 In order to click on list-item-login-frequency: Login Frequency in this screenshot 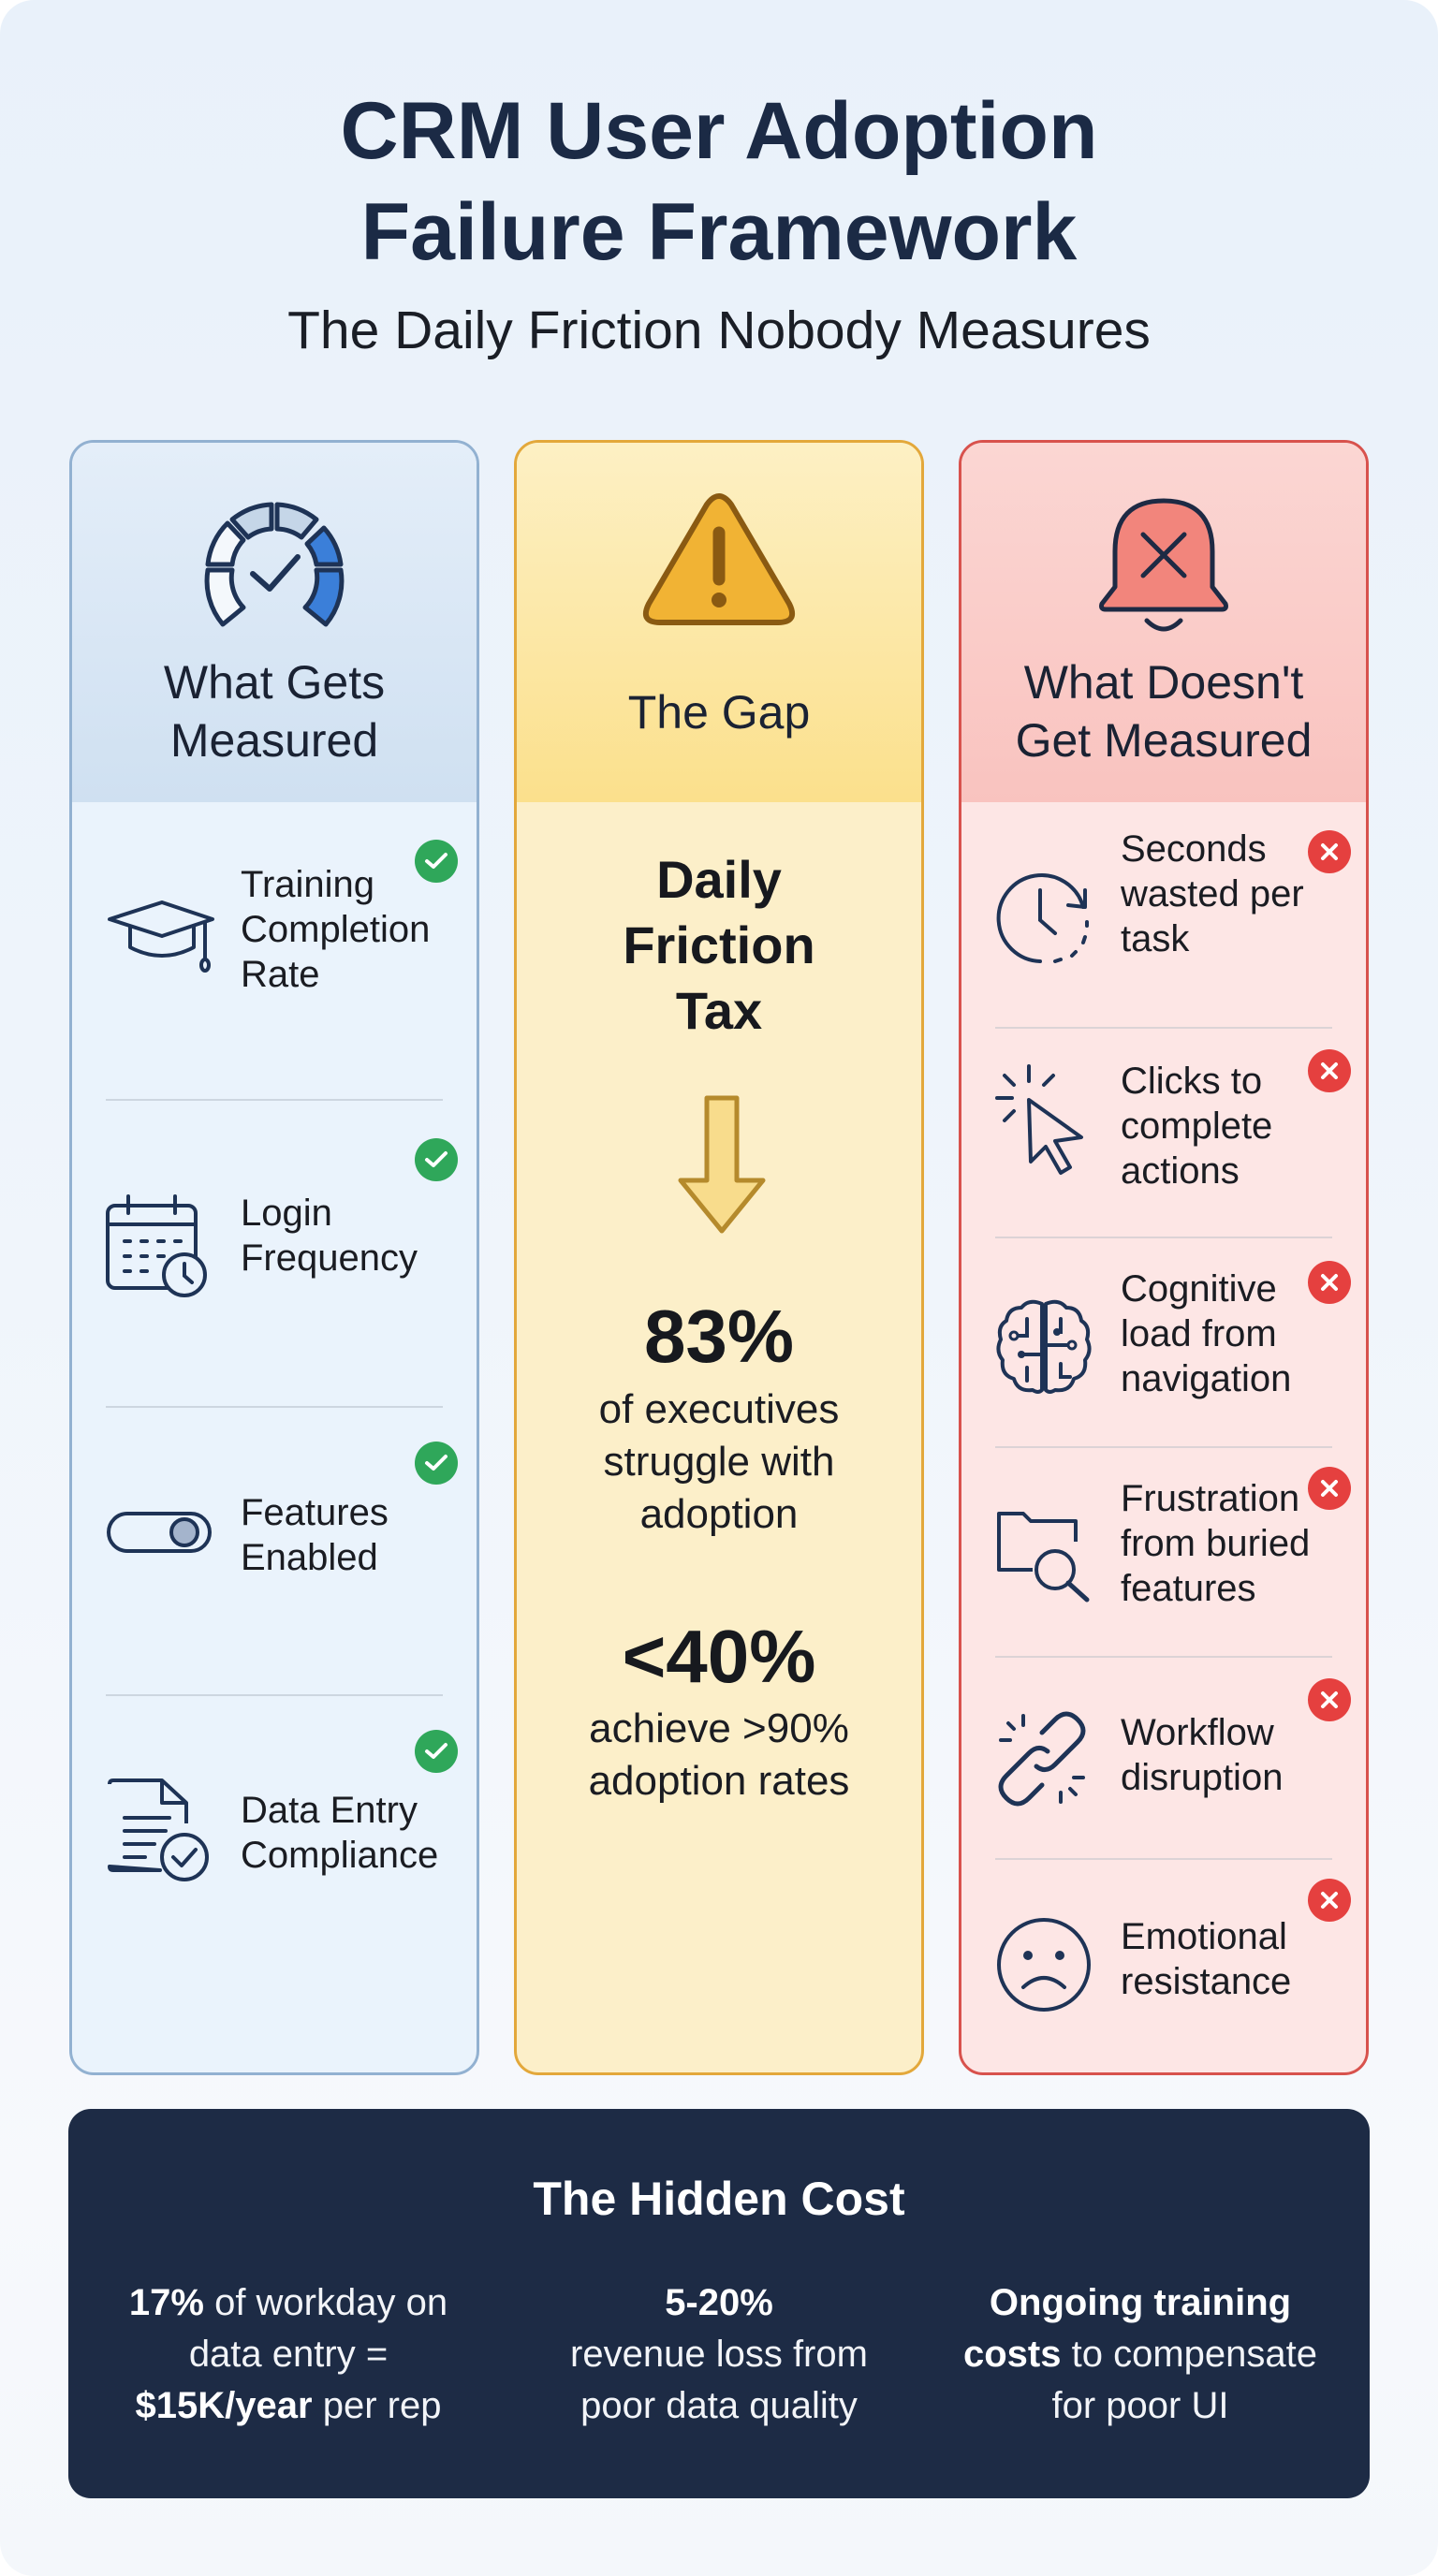, I will do `click(274, 1253)`.